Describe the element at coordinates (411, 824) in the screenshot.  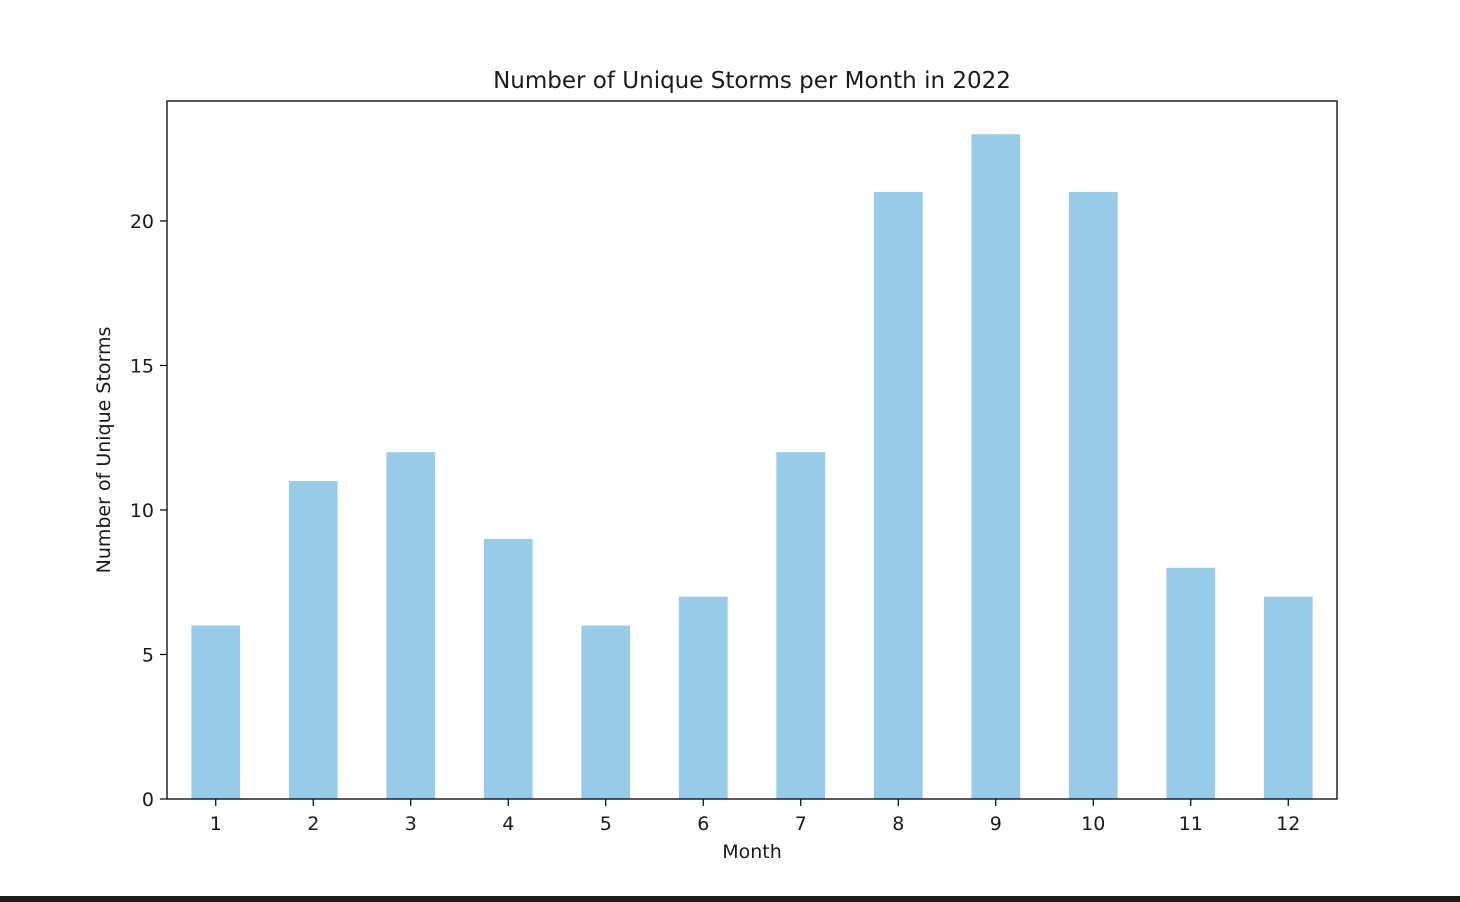
I see `x-tick-label: 3` at that location.